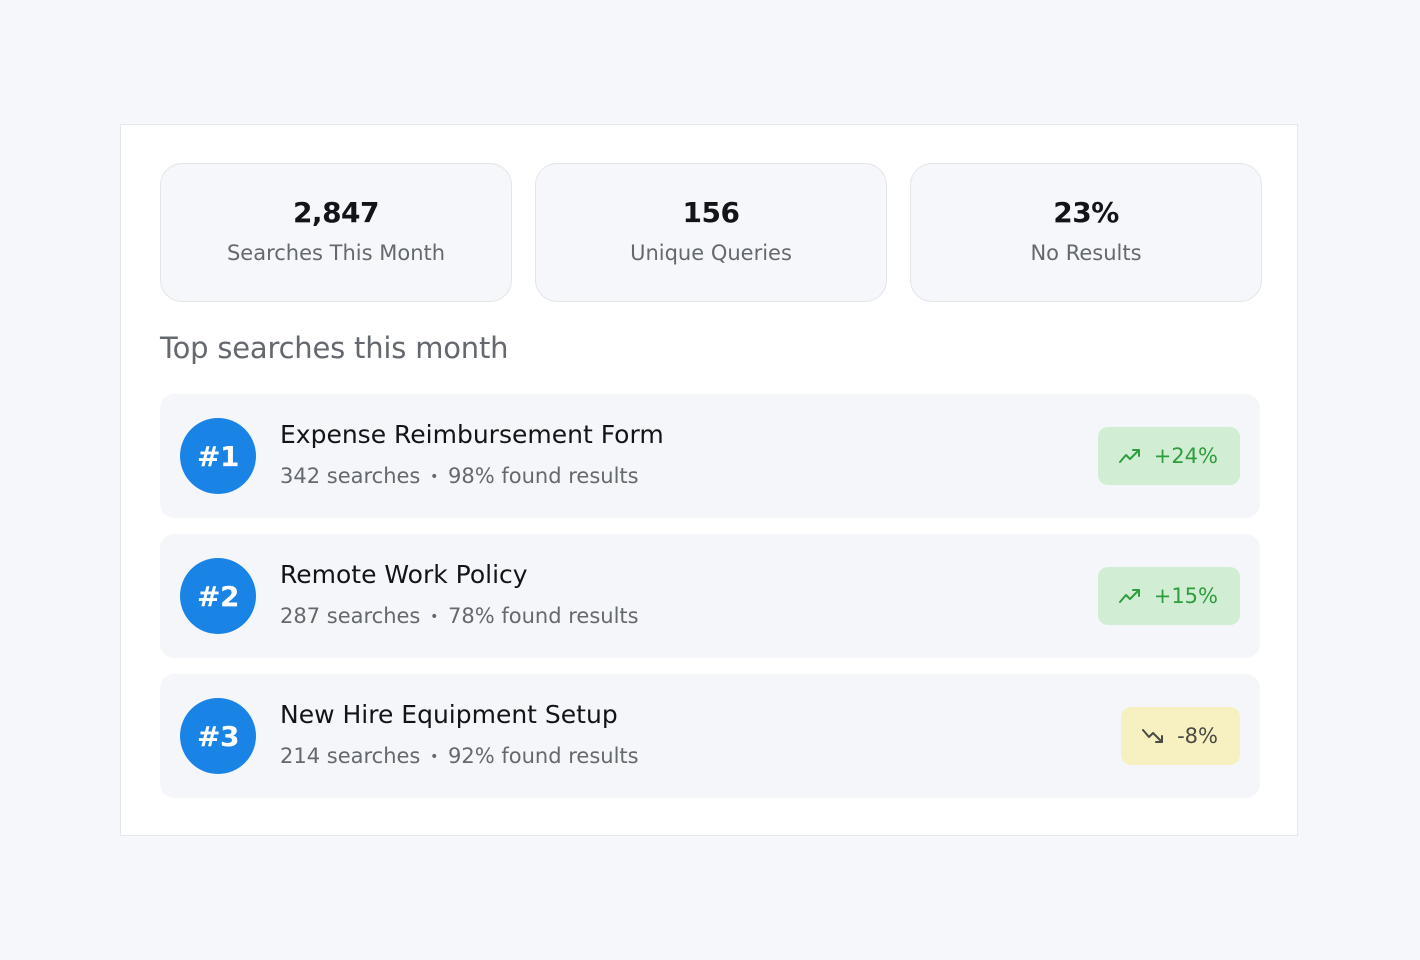 Image resolution: width=1420 pixels, height=960 pixels. What do you see at coordinates (336, 212) in the screenshot?
I see `stat-value: 2,847` at bounding box center [336, 212].